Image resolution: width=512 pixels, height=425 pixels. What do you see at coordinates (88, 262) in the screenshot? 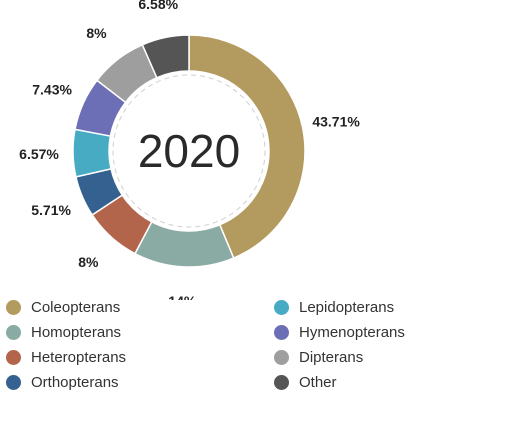
I see `value-label-heteropterans: 8%` at bounding box center [88, 262].